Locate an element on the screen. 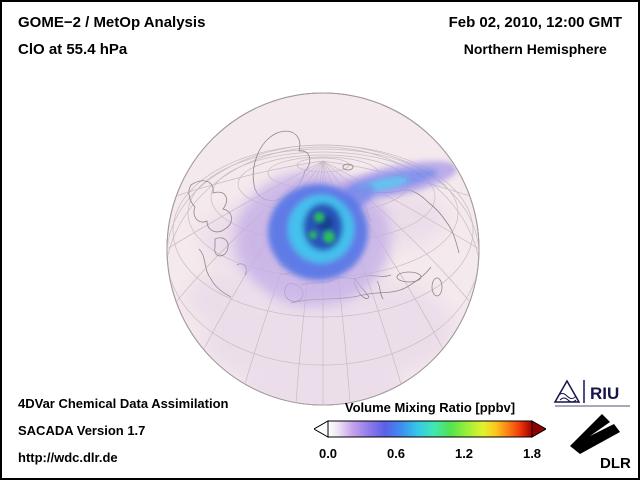 This screenshot has width=640, height=480. colorbar-title: Volume Mixing Ratio [ppbv] is located at coordinates (430, 407).